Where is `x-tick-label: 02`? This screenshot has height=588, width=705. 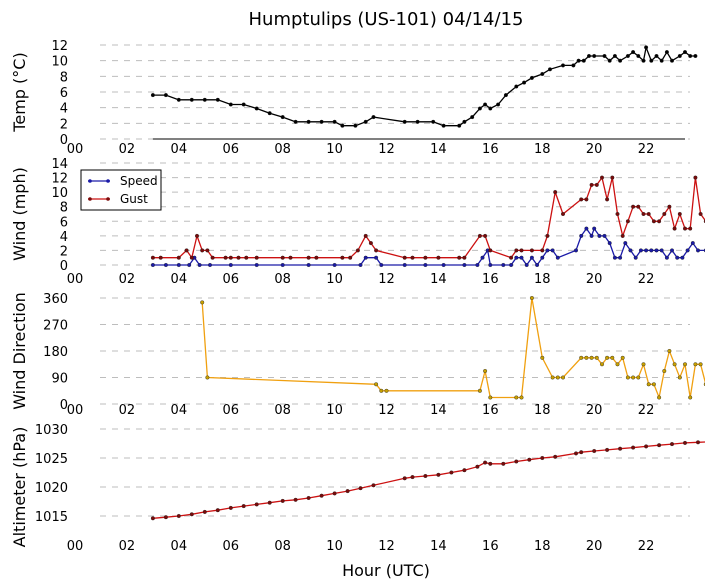
x-tick-label: 02 is located at coordinates (127, 149).